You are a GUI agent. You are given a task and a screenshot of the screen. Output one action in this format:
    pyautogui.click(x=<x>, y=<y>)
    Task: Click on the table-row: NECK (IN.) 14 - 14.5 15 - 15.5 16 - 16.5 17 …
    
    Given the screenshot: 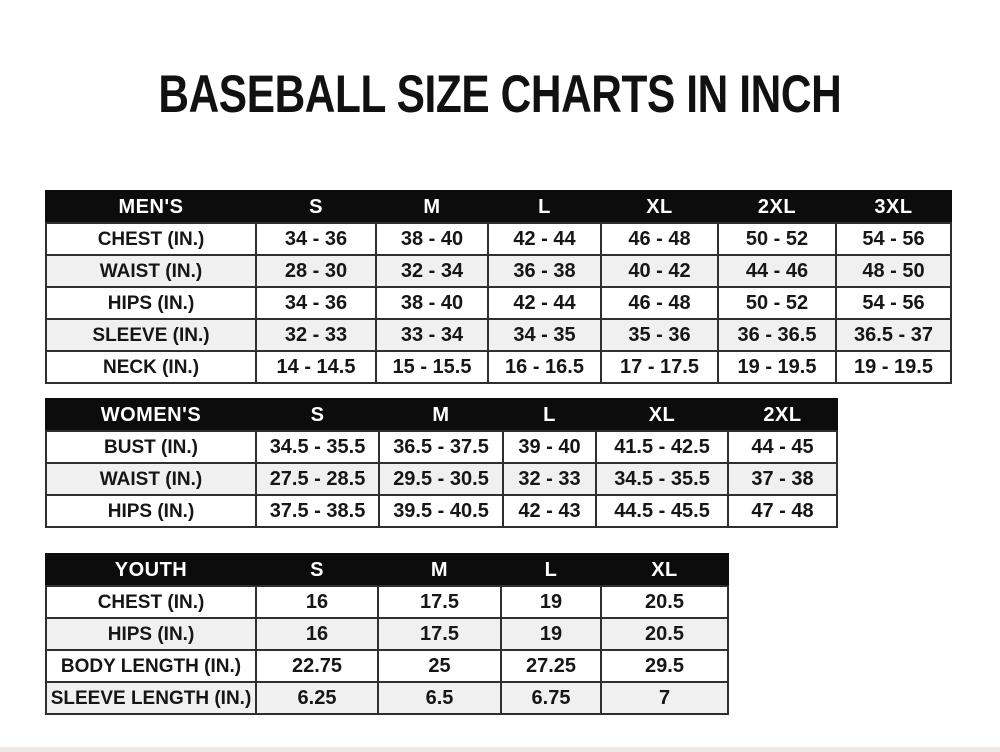 What is the action you would take?
    pyautogui.click(x=498, y=367)
    